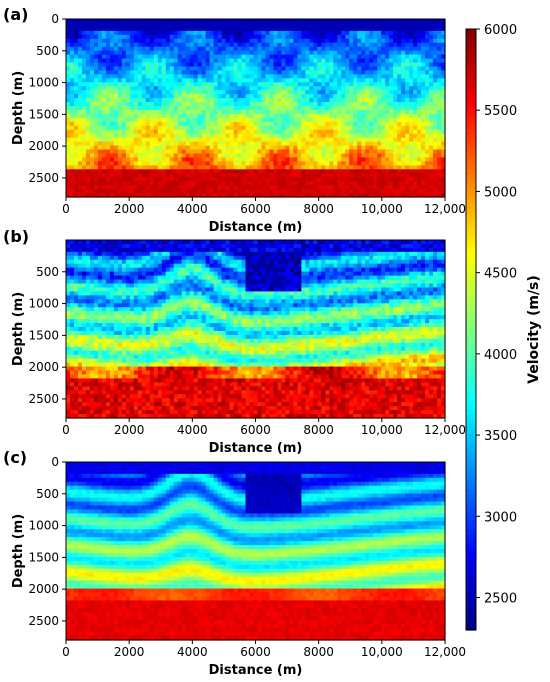  What do you see at coordinates (445, 209) in the screenshot?
I see `x-tick-label: 12,000` at bounding box center [445, 209].